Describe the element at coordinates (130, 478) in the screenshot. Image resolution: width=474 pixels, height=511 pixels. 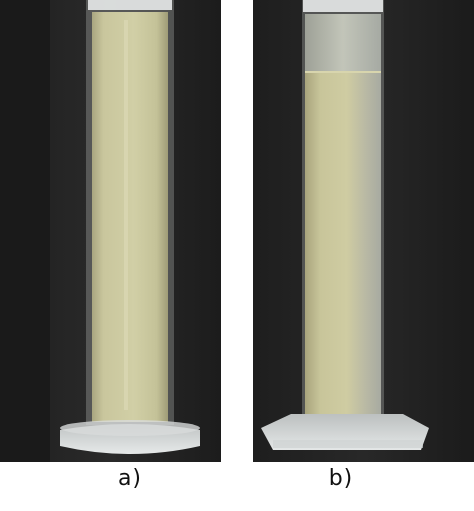
I see `caption-a: a)` at that location.